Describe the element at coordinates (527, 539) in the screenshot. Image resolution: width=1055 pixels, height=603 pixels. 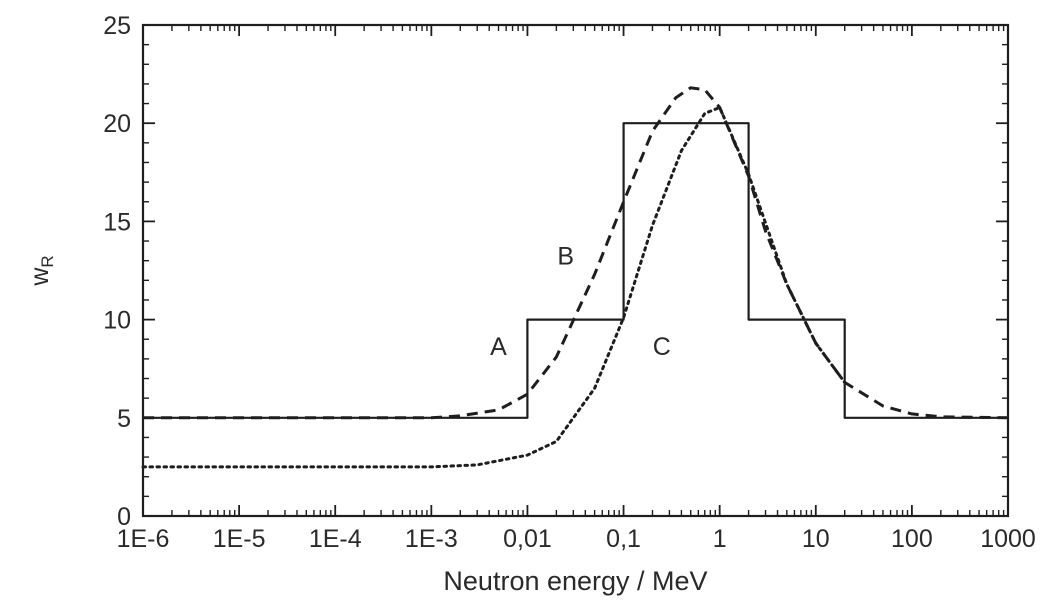
I see `x-tick-label: 0,01` at that location.